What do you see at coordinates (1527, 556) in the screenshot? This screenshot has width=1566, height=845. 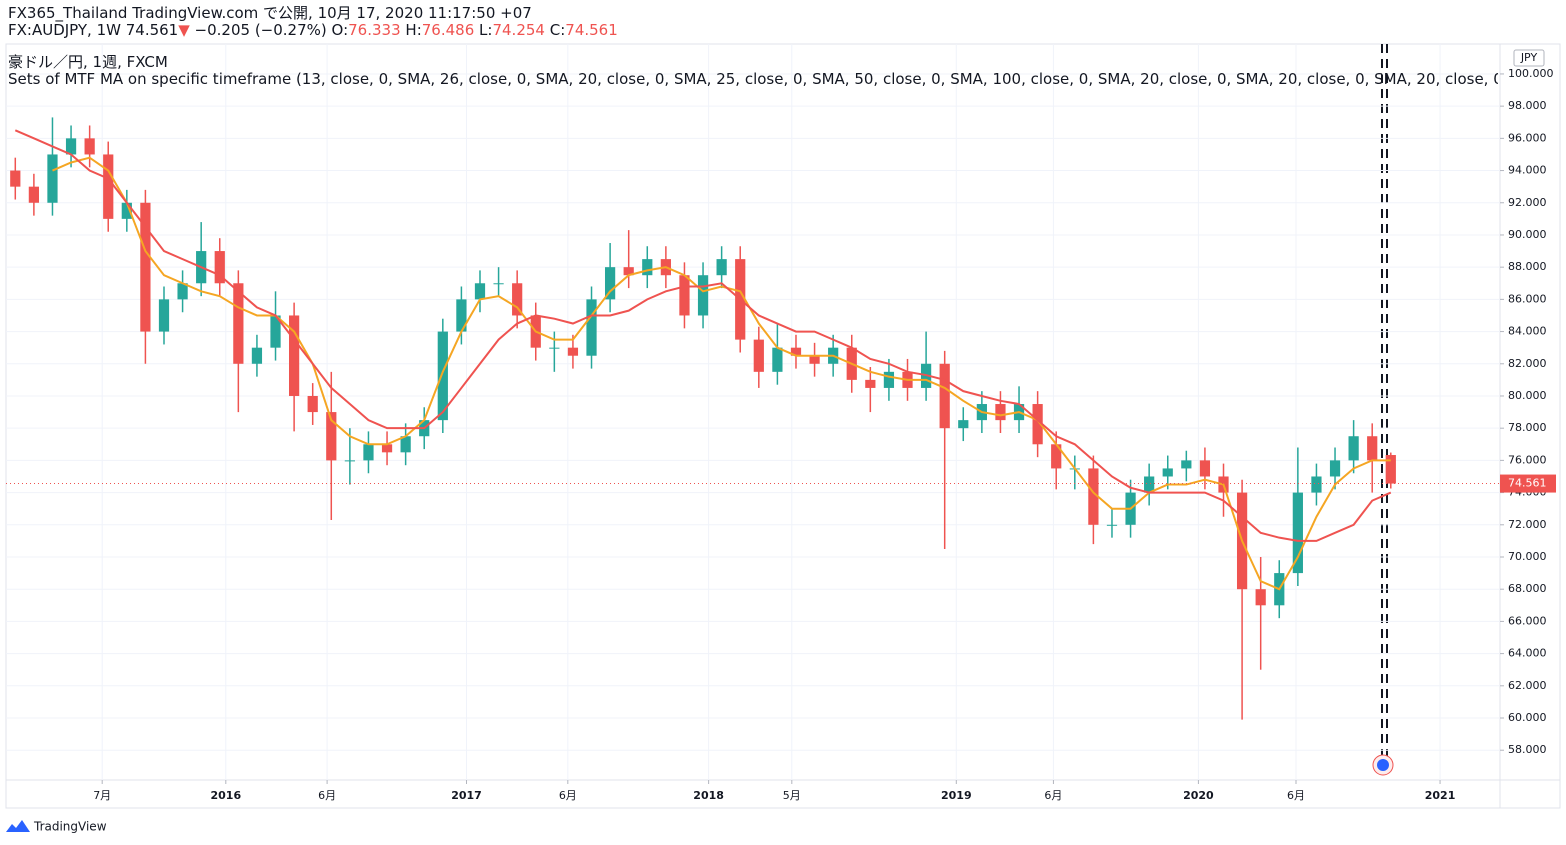 I see `y-tick-label: 70.000` at bounding box center [1527, 556].